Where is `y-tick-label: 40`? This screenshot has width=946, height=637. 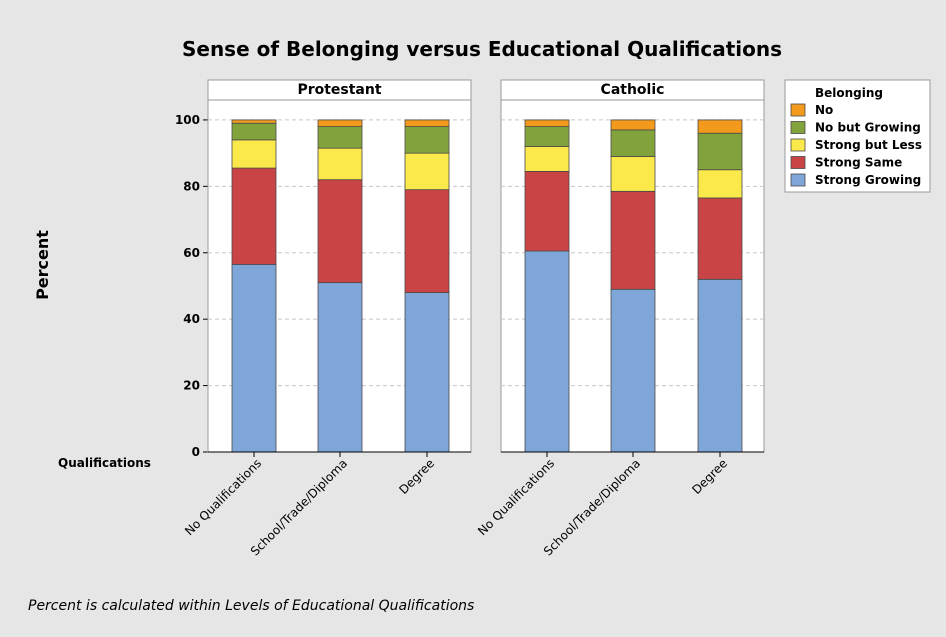
y-tick-label: 40 is located at coordinates (191, 319).